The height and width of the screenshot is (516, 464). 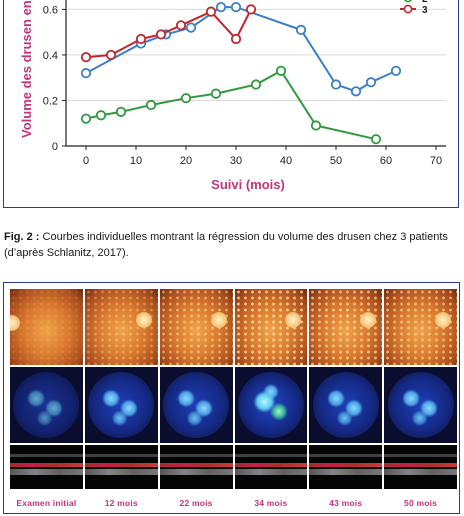 What do you see at coordinates (86, 161) in the screenshot?
I see `x-tick-label: 0` at bounding box center [86, 161].